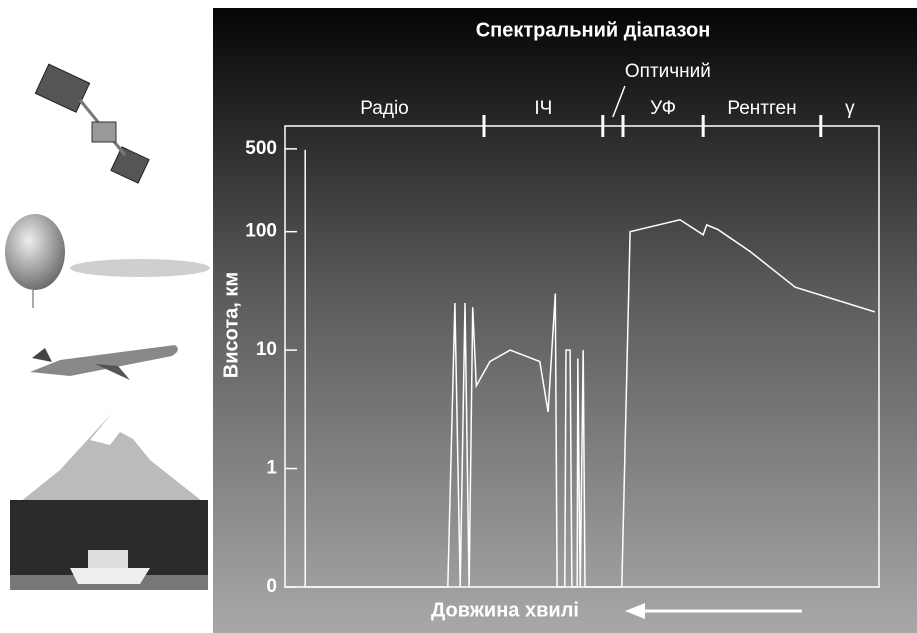 This screenshot has width=917, height=633. What do you see at coordinates (109, 501) in the screenshot?
I see `mountain` at bounding box center [109, 501].